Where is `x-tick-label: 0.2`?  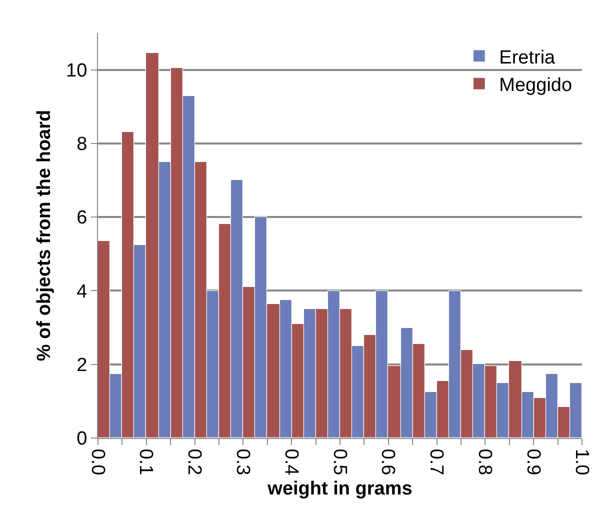
x-tick-label: 0.2 is located at coordinates (194, 462).